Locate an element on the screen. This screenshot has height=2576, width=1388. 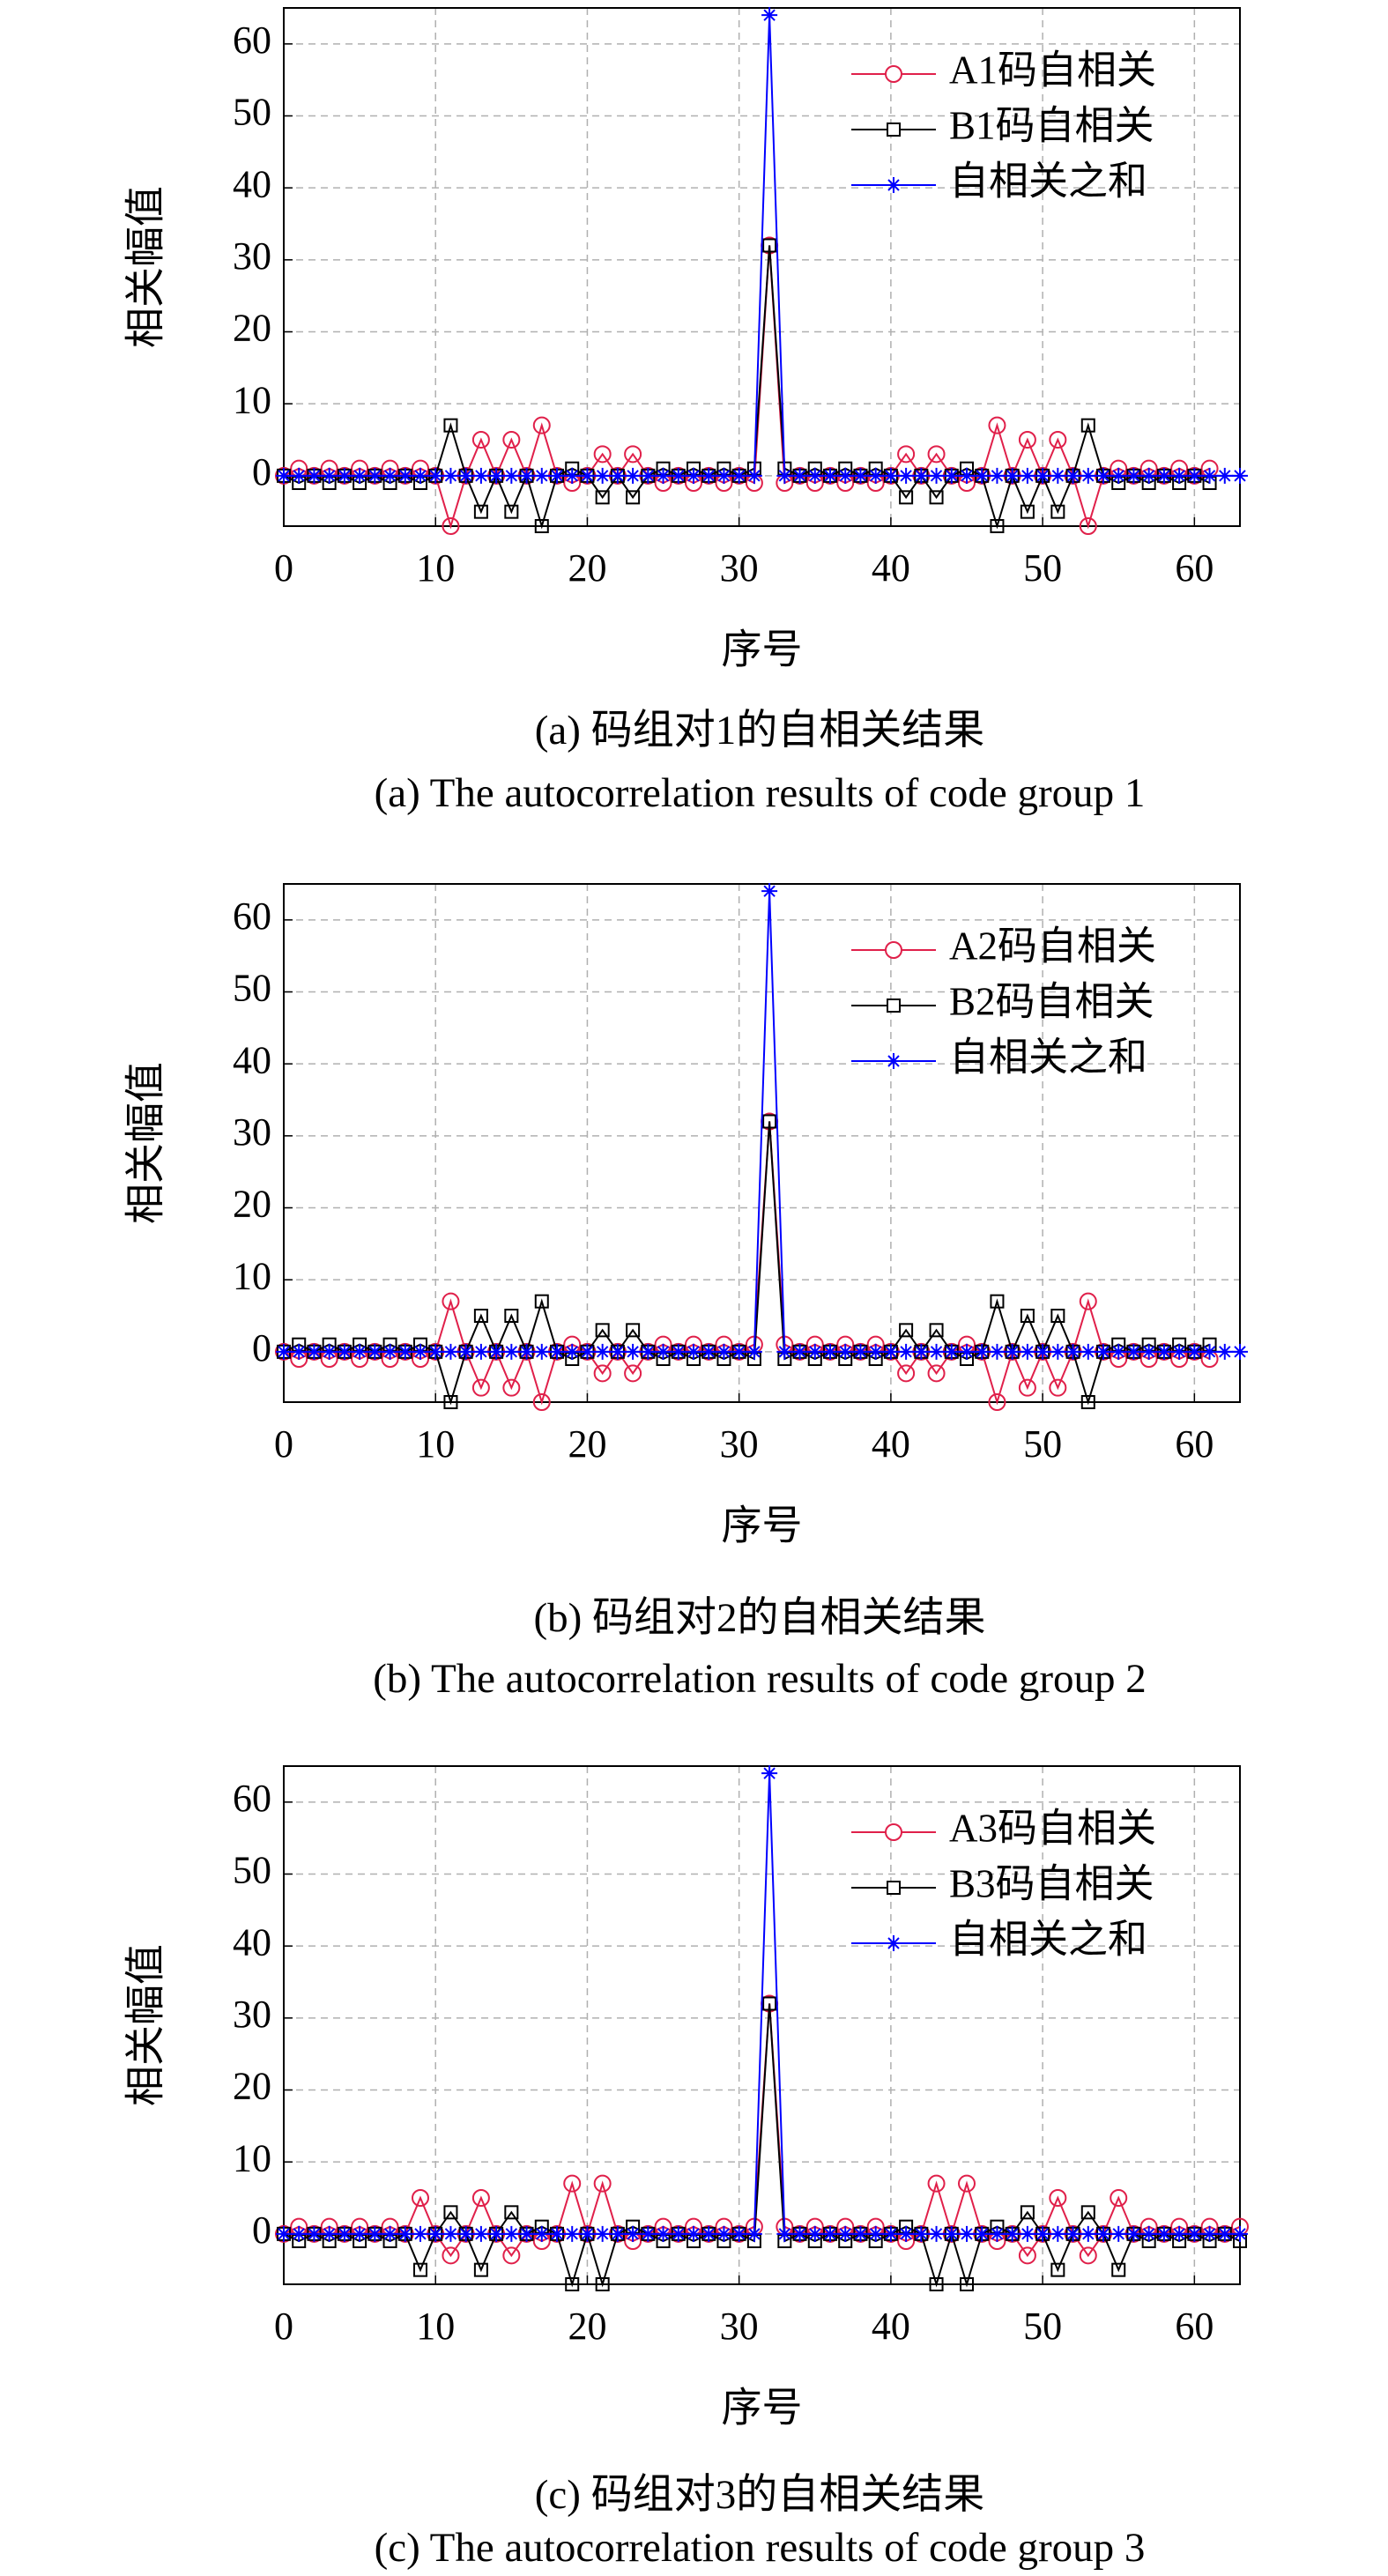
plot-frame is located at coordinates (762, 2025).